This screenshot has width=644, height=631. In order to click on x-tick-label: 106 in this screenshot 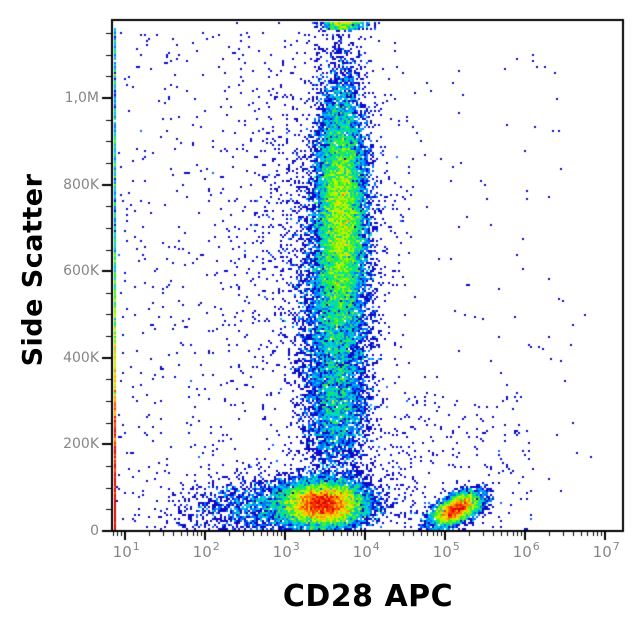, I will do `click(526, 550)`.